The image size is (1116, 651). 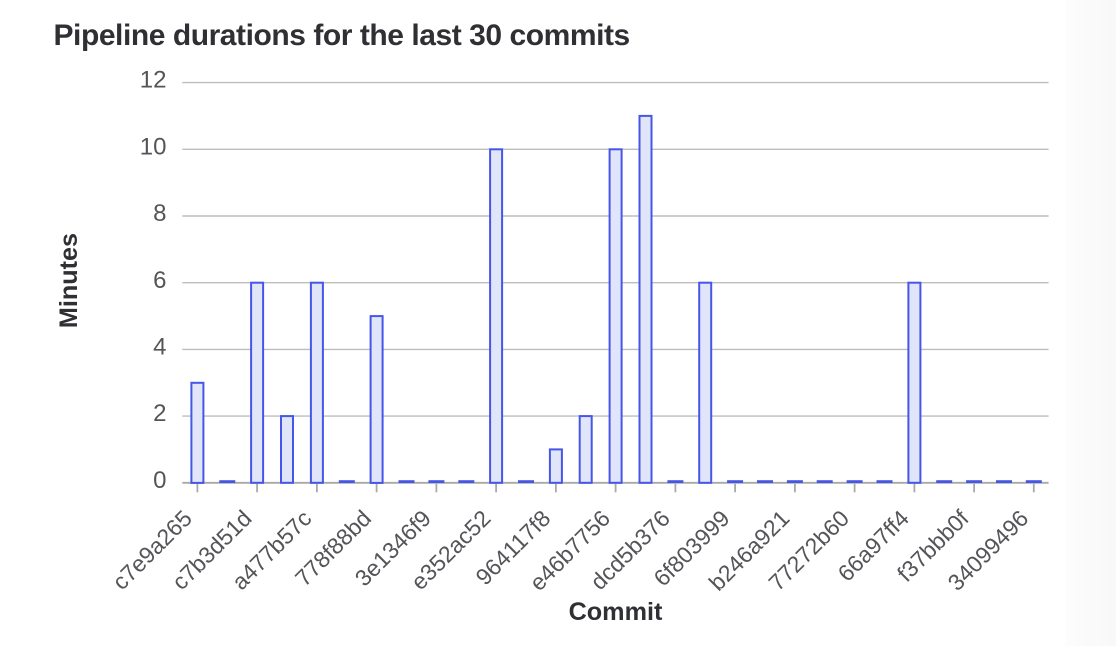 What do you see at coordinates (69, 280) in the screenshot?
I see `svg-text: Minutes` at bounding box center [69, 280].